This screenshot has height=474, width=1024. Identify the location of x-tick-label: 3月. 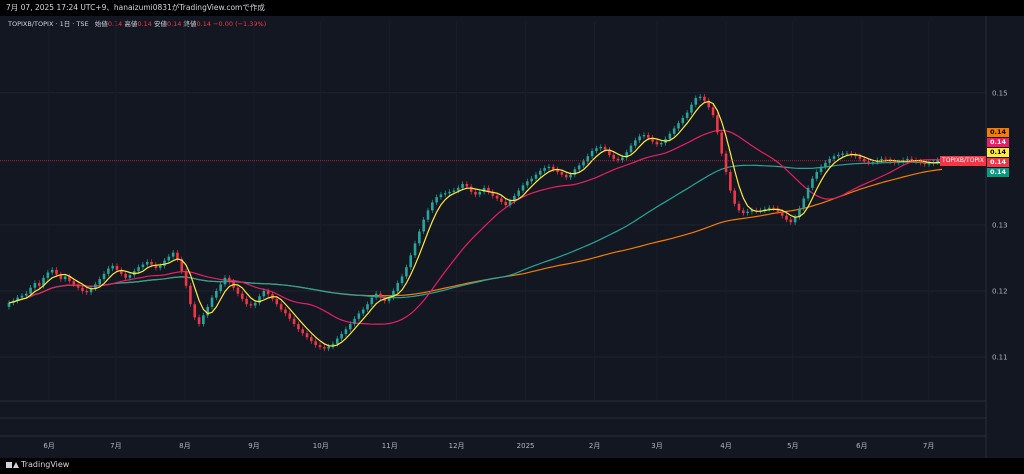
(656, 446).